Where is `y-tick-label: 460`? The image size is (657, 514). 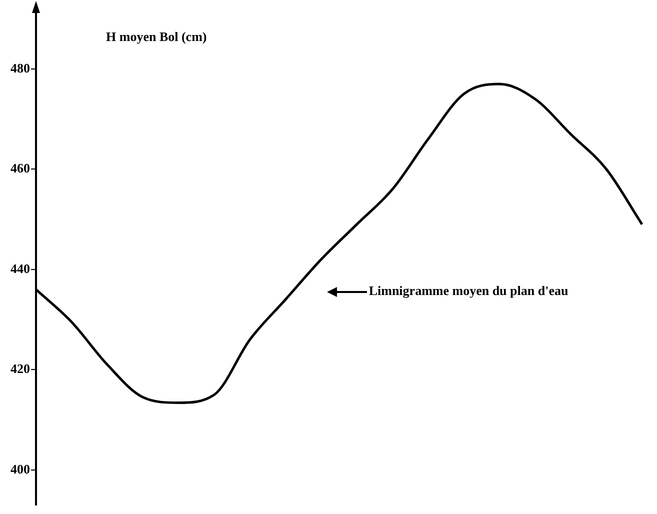
y-tick-label: 460 is located at coordinates (20, 168).